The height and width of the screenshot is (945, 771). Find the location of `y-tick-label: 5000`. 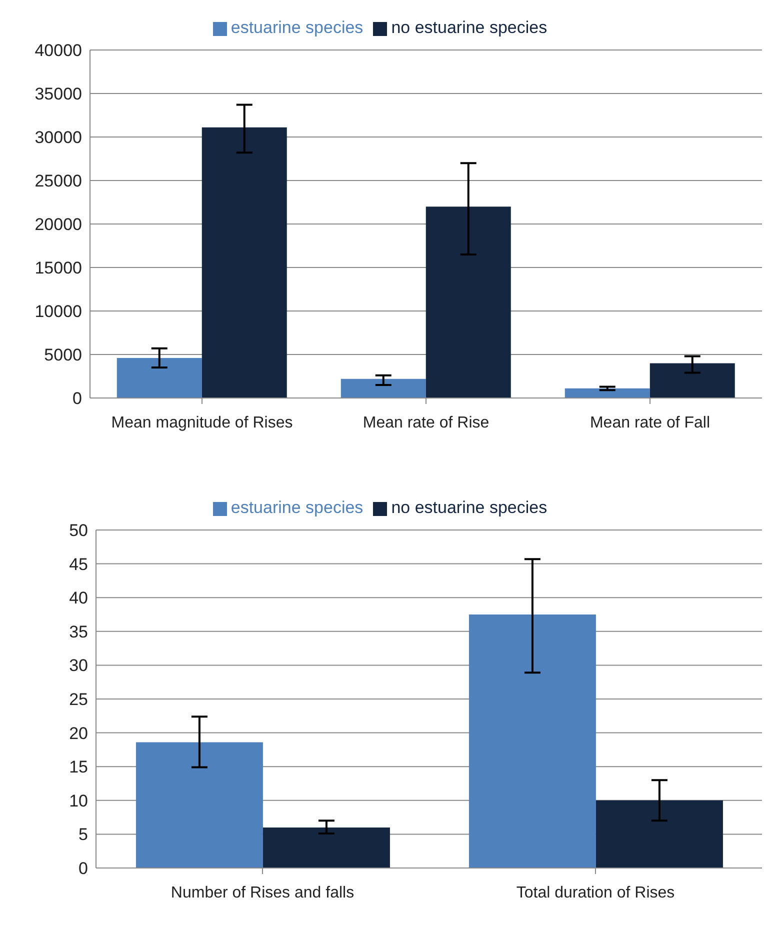

y-tick-label: 5000 is located at coordinates (63, 355).